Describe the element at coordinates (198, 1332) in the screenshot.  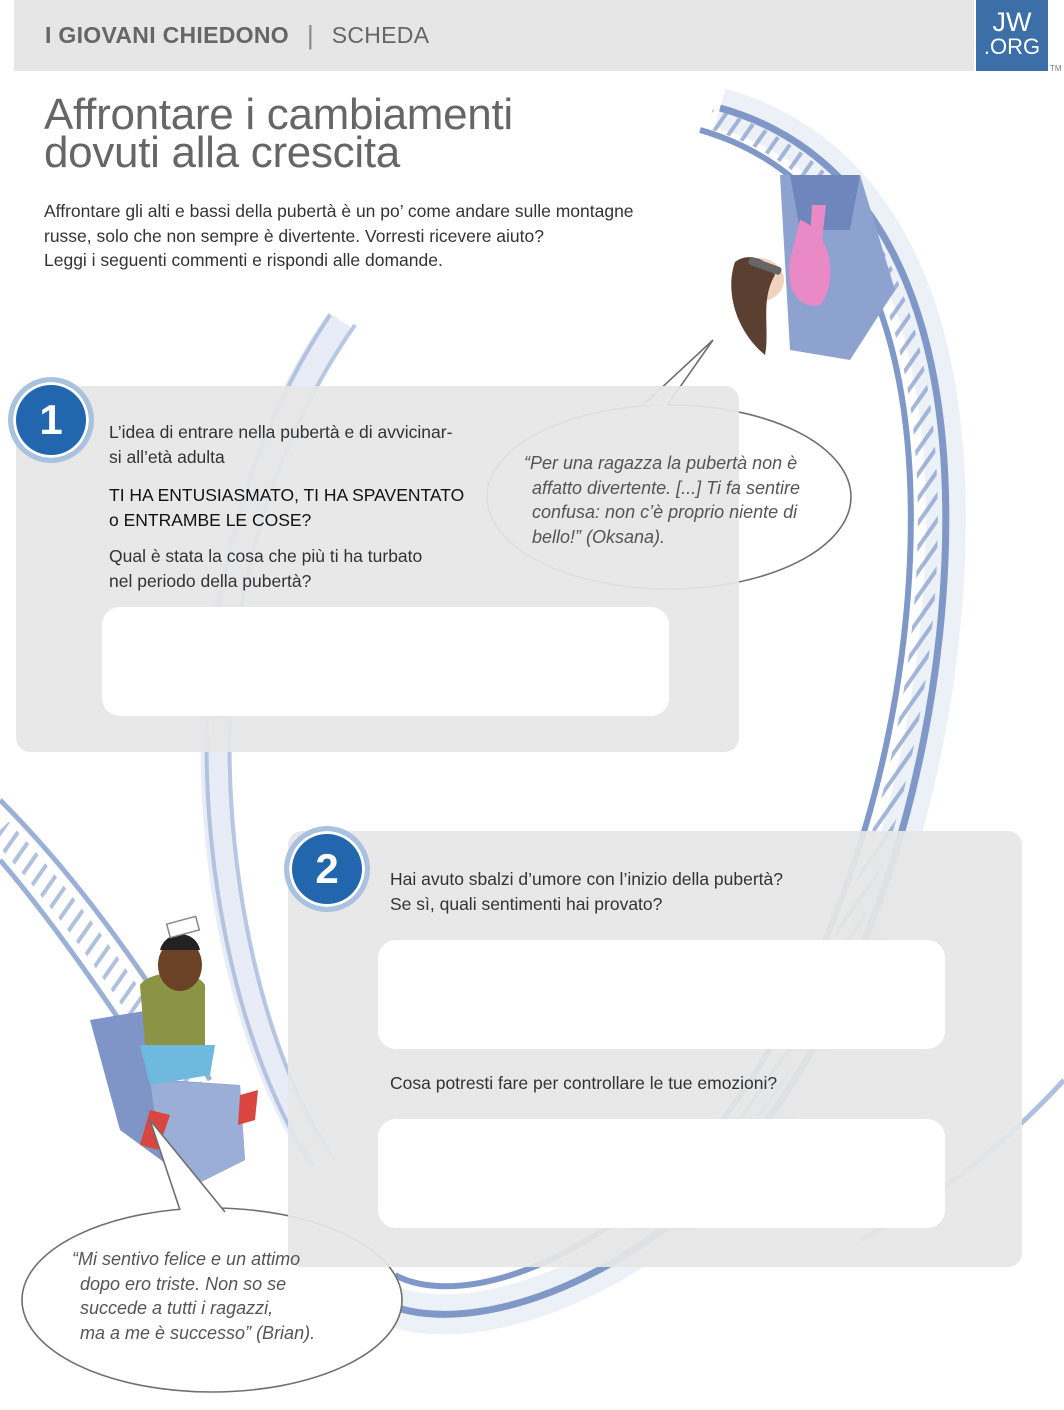
I see `quote-brian-line-4: ma a me è successo” (Brian).` at that location.